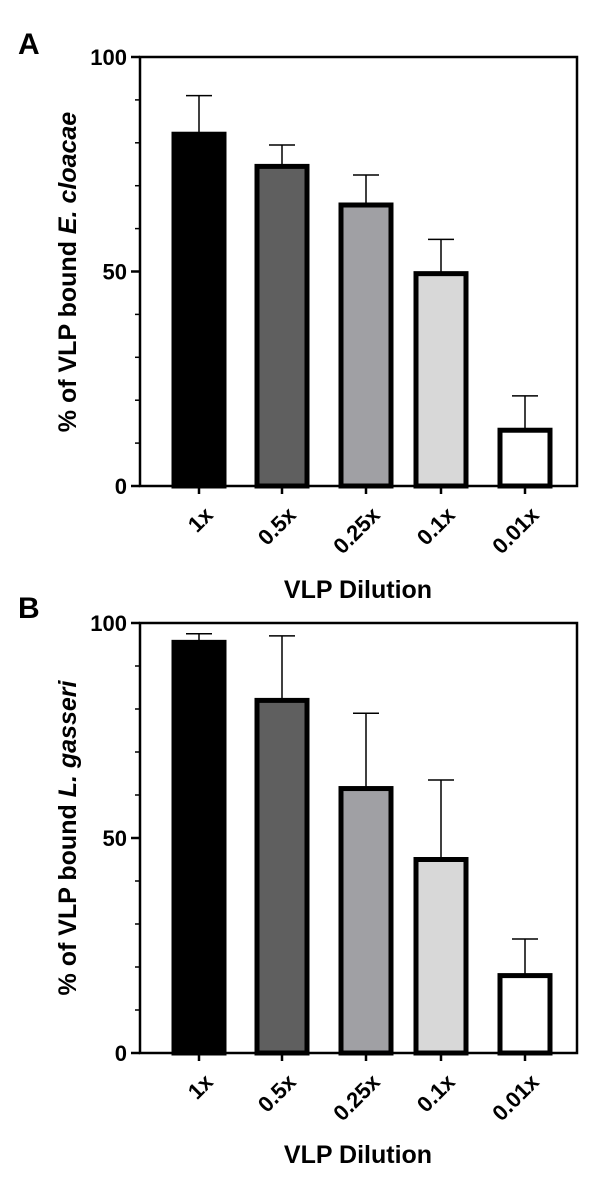 Image resolution: width=604 pixels, height=1200 pixels. What do you see at coordinates (358, 590) in the screenshot?
I see `x-axis-title-a: VLP Dilution` at bounding box center [358, 590].